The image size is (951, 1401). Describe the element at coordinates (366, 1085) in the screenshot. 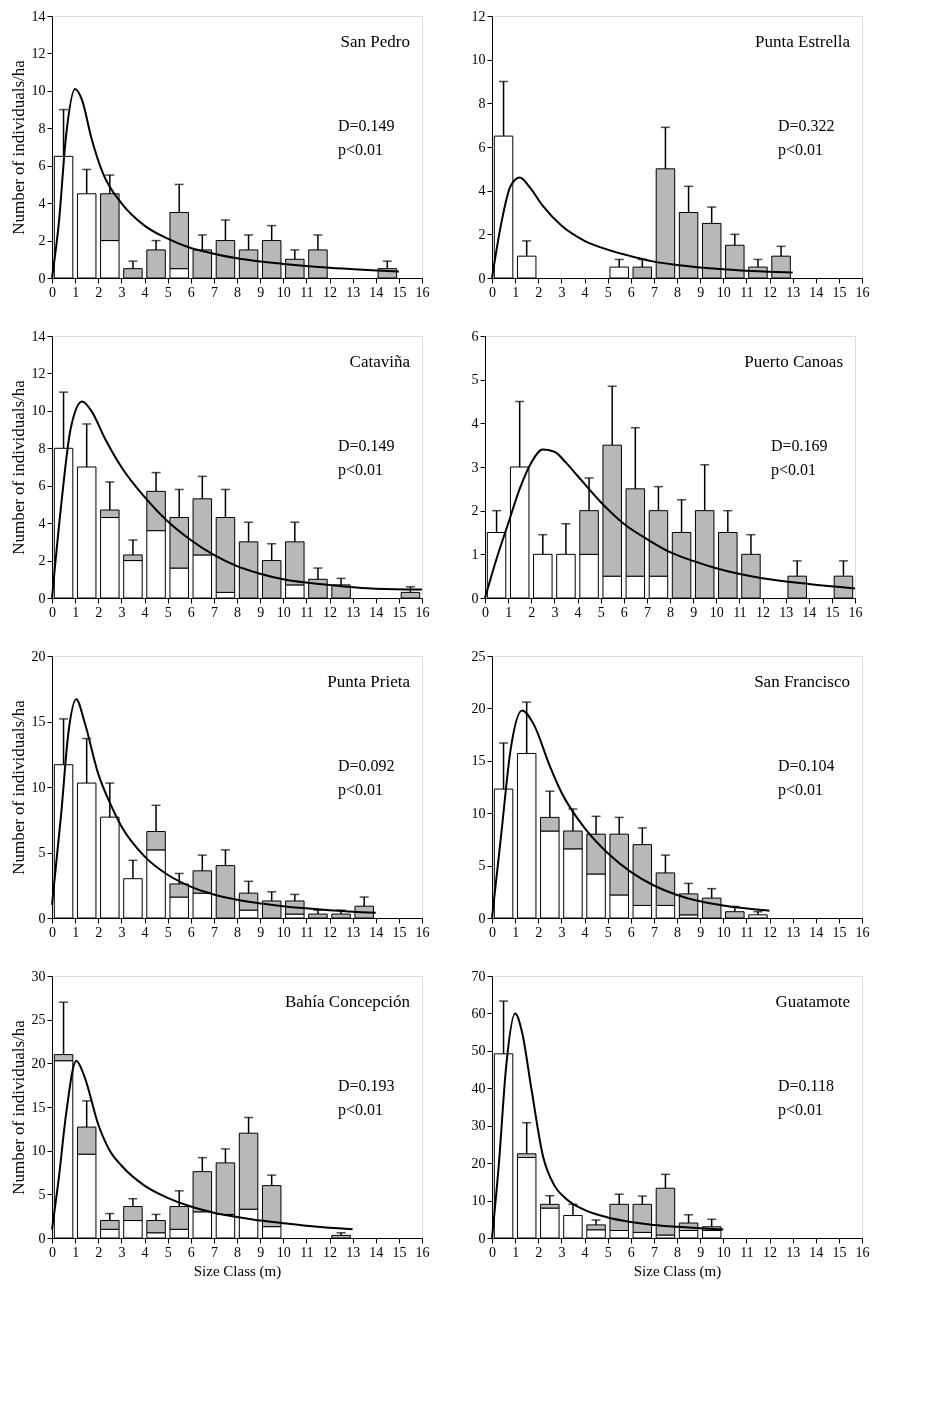

I see `annotation: D=0.193` at that location.